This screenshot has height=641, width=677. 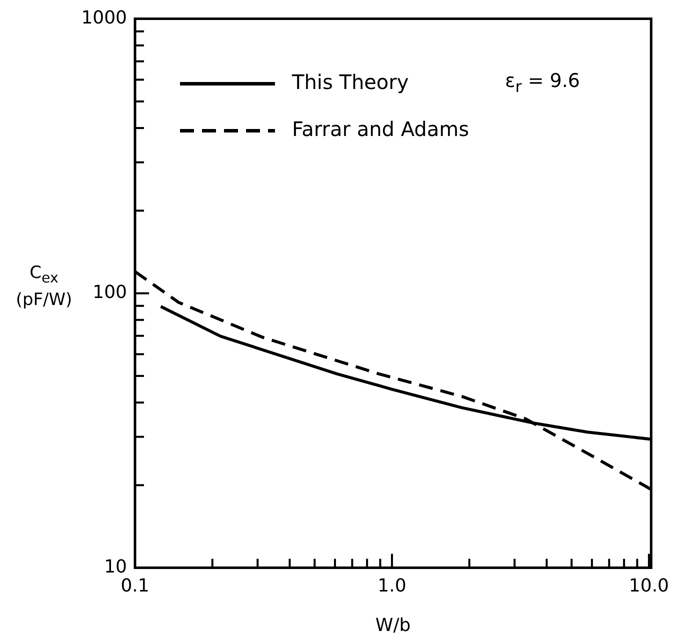 What do you see at coordinates (392, 585) in the screenshot?
I see `x-tick-label: 1.0` at bounding box center [392, 585].